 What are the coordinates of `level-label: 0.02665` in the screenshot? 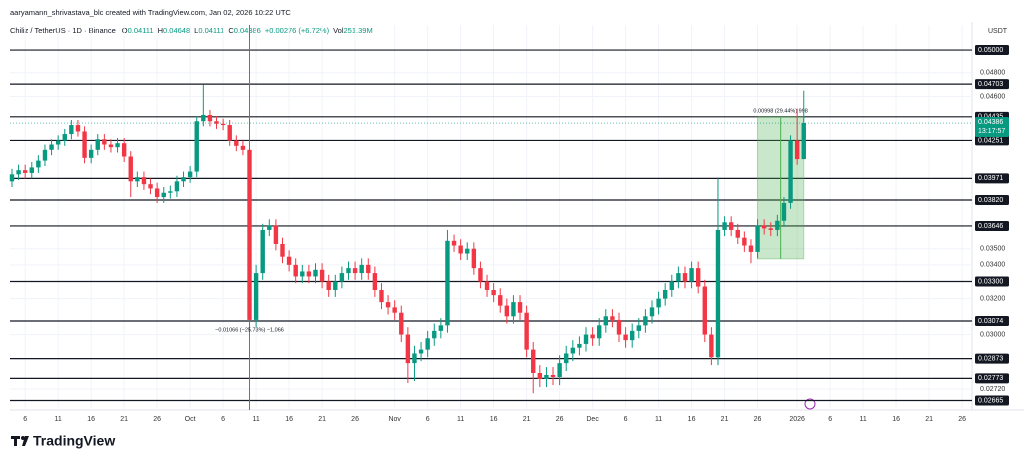 It's located at (990, 400).